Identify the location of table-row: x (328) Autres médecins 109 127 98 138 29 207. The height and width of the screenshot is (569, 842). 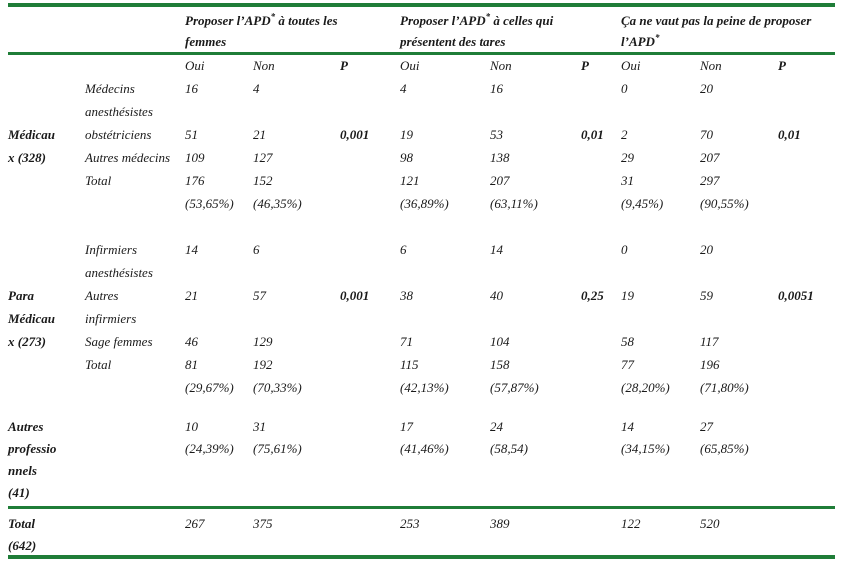
(421, 158).